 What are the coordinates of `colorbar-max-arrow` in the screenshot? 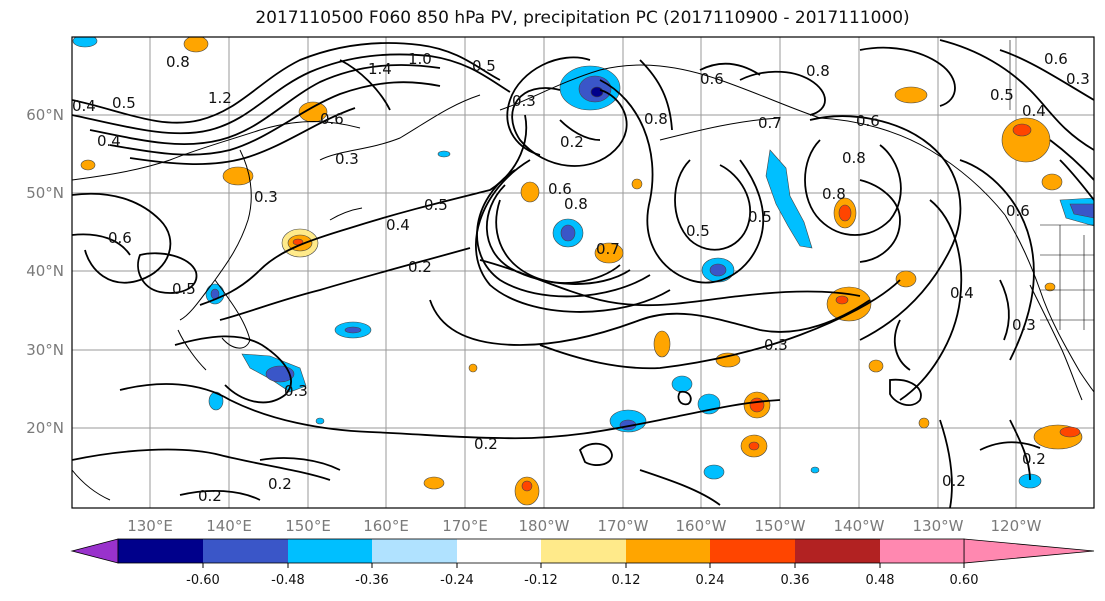 It's located at (1029, 551).